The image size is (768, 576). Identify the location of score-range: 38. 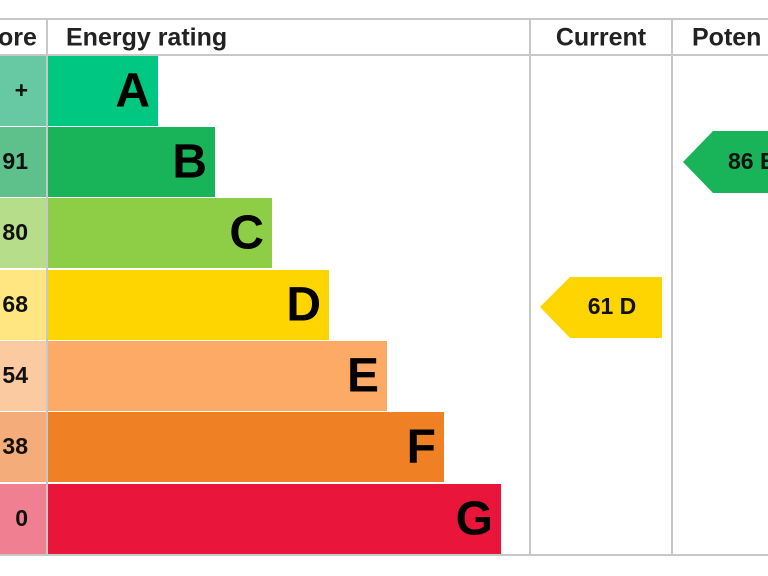
(15, 446).